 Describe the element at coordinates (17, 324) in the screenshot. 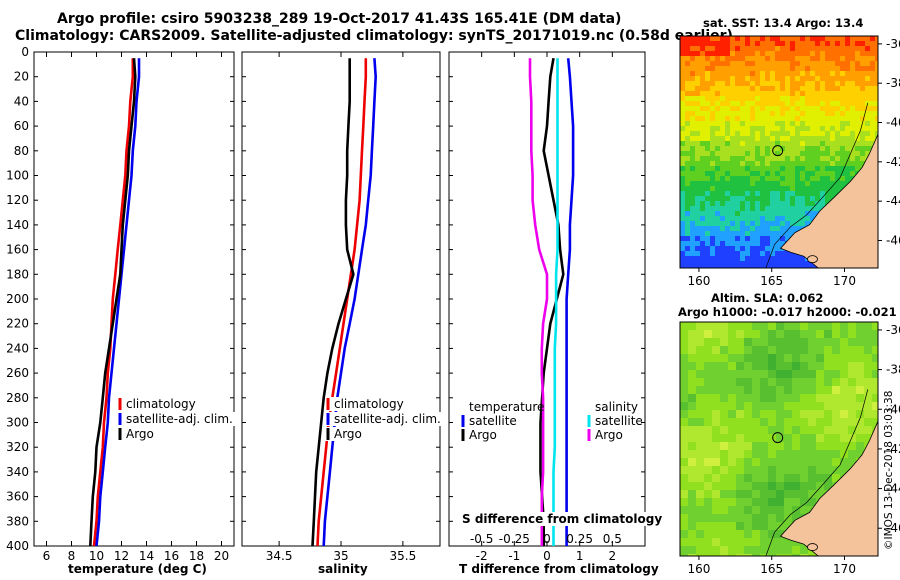

I see `y-tick-label: 220` at that location.